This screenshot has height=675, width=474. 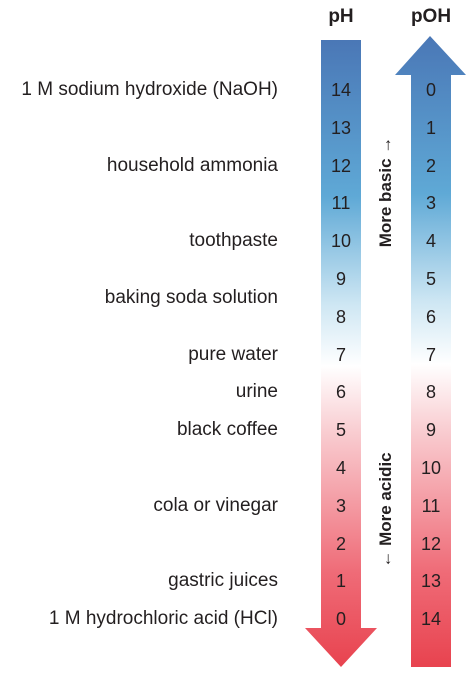 What do you see at coordinates (430, 430) in the screenshot?
I see `poh-value: 9` at bounding box center [430, 430].